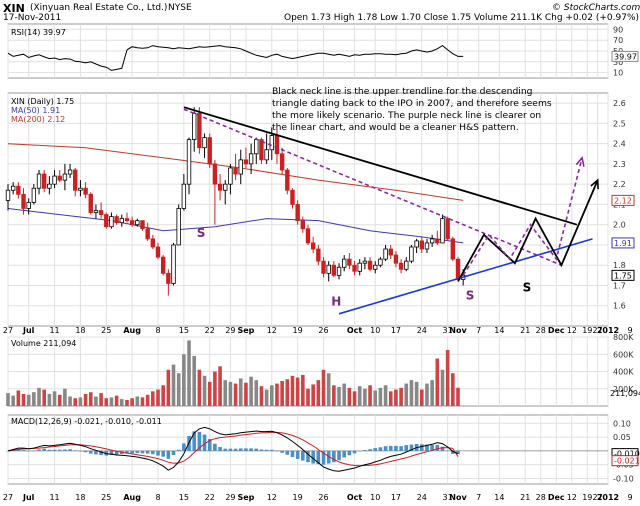  What do you see at coordinates (627, 454) in the screenshot?
I see `macd-value-label: -0.010` at bounding box center [627, 454].